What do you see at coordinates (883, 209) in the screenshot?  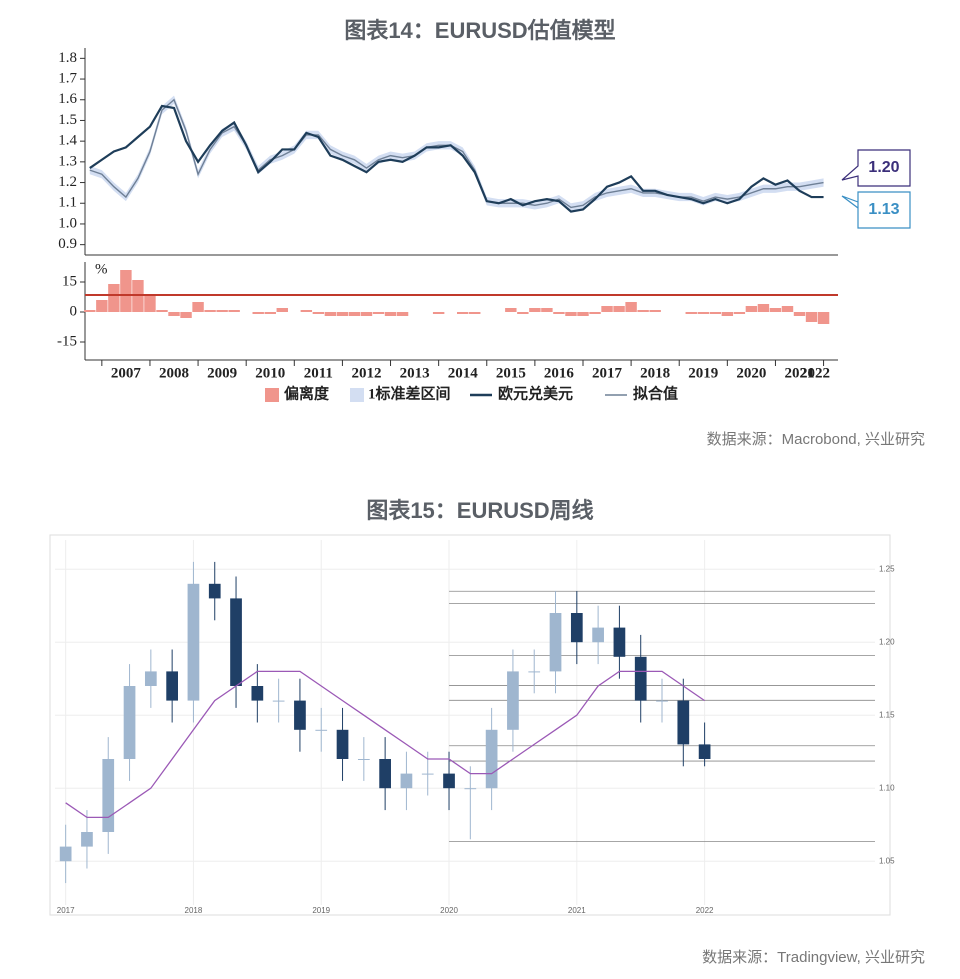 I see `end-label: 1.13` at bounding box center [883, 209].